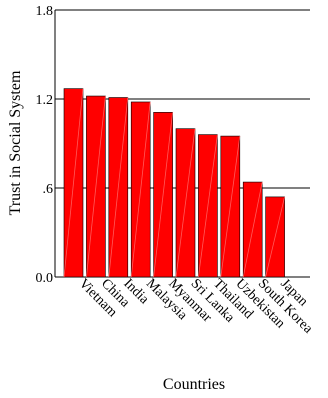 Image resolution: width=328 pixels, height=398 pixels. What do you see at coordinates (45, 145) in the screenshot?
I see `y-tick-labels: 0.0 .6 1.2 1.8` at bounding box center [45, 145].